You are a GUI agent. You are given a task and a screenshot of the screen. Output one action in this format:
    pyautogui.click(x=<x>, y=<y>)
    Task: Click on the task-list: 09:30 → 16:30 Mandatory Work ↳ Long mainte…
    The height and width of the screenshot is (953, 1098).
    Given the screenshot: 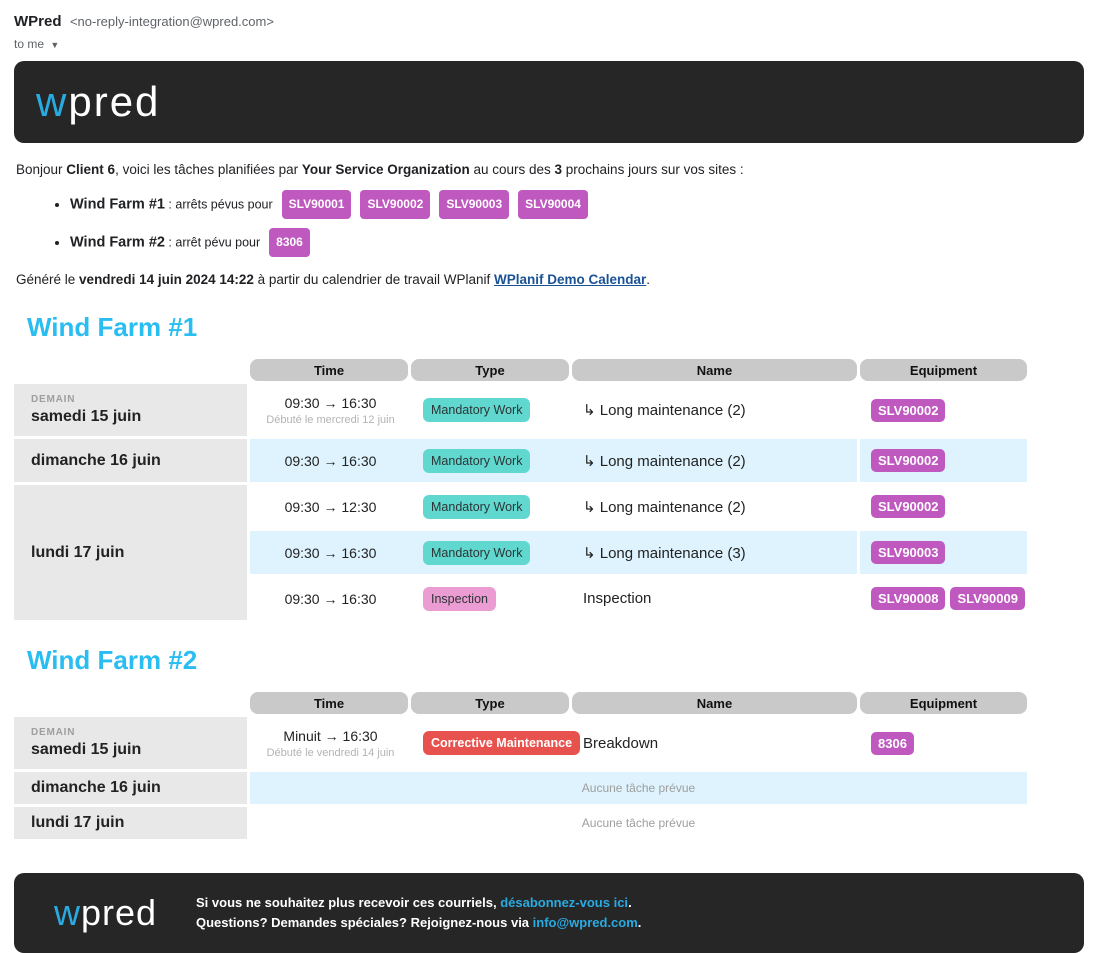 What is the action you would take?
    pyautogui.click(x=638, y=460)
    